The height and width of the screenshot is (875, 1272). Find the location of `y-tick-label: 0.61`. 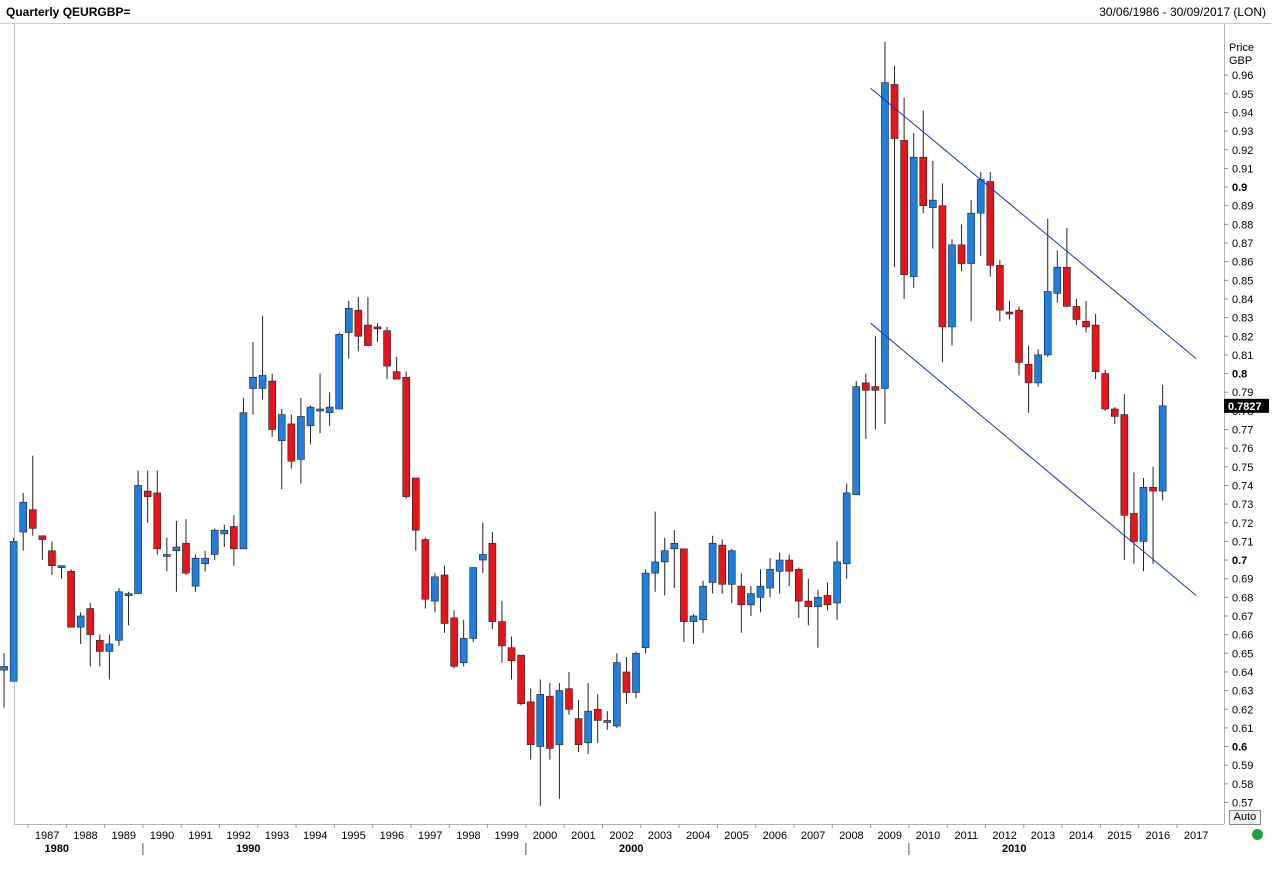

y-tick-label: 0.61 is located at coordinates (1242, 729).